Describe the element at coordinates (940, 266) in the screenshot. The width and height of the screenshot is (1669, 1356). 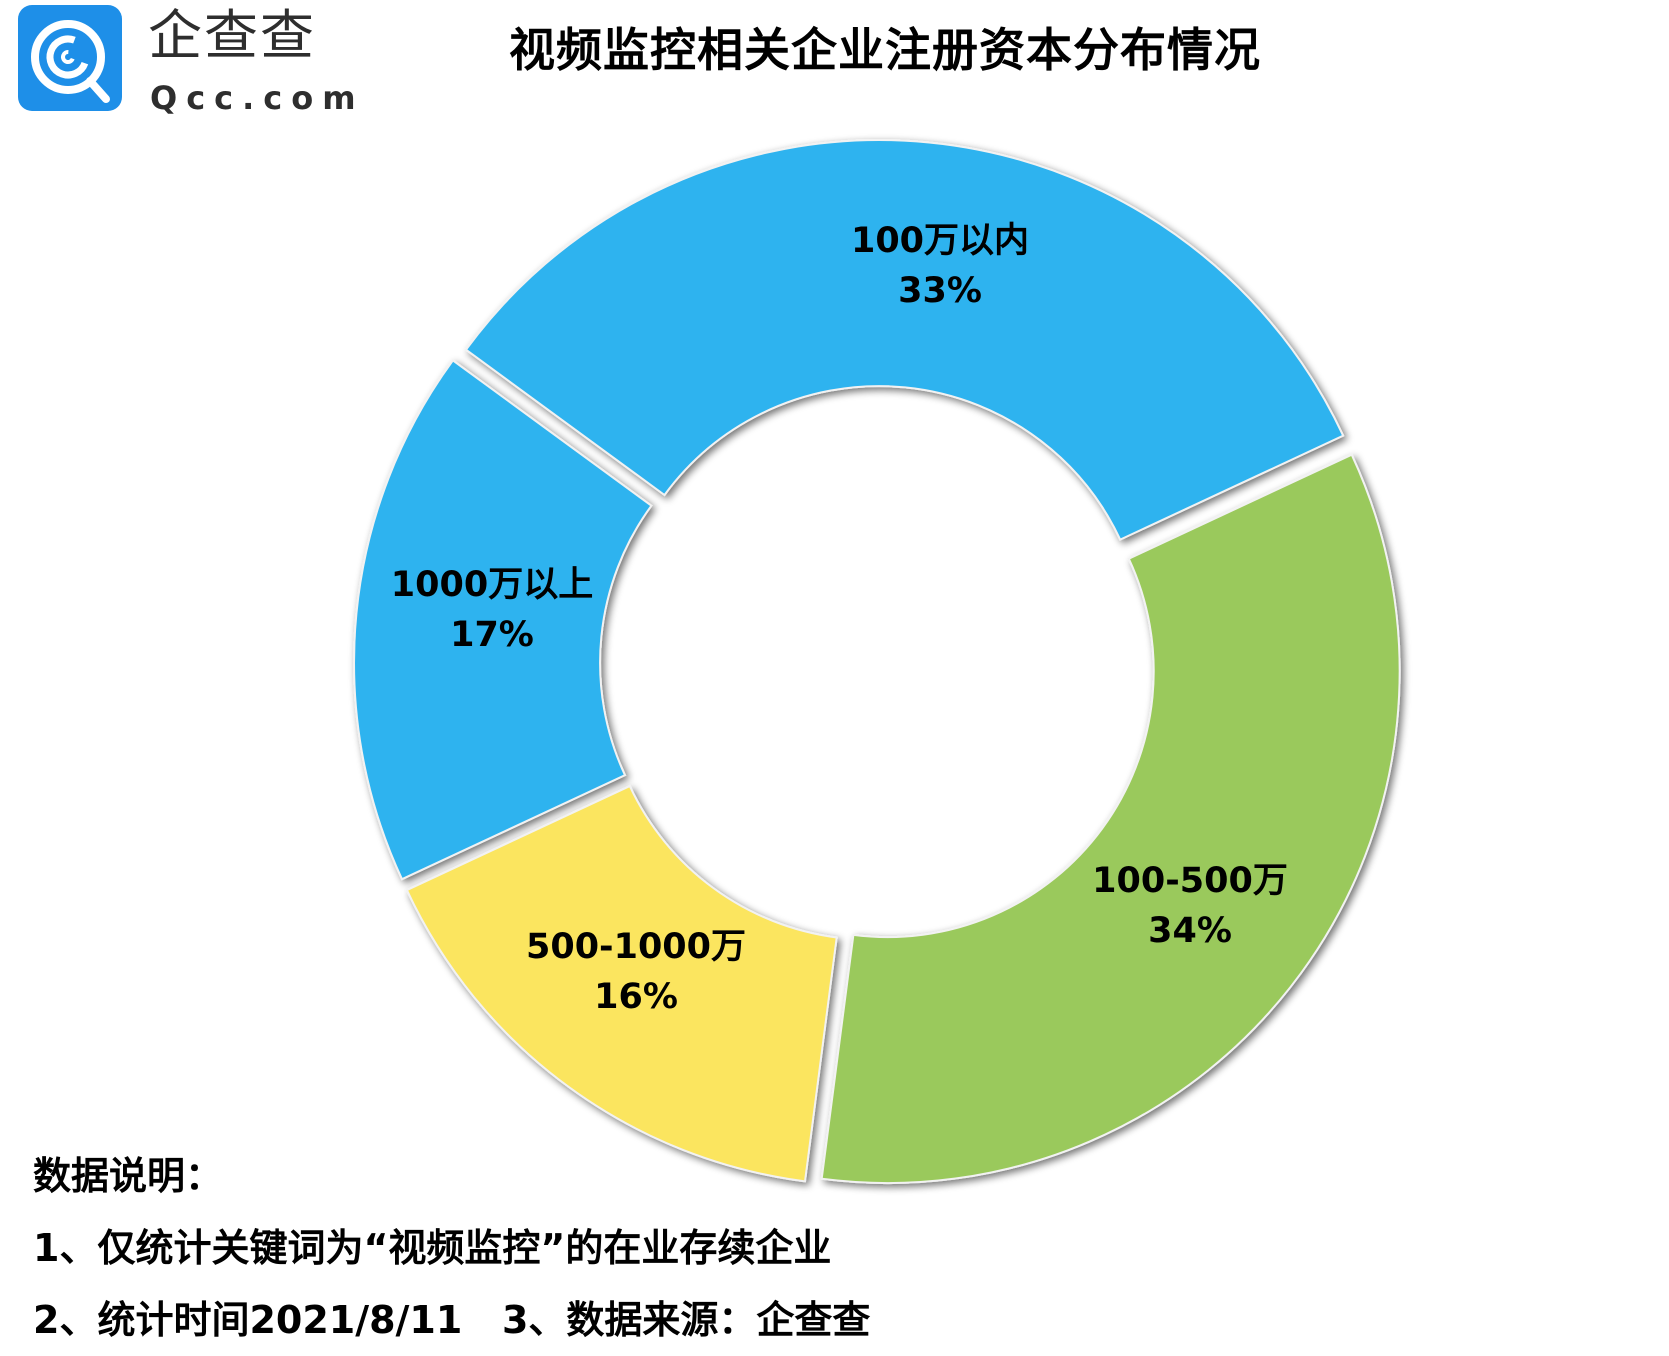
I see `slice-label-under-100w: 100万以内 33%` at that location.